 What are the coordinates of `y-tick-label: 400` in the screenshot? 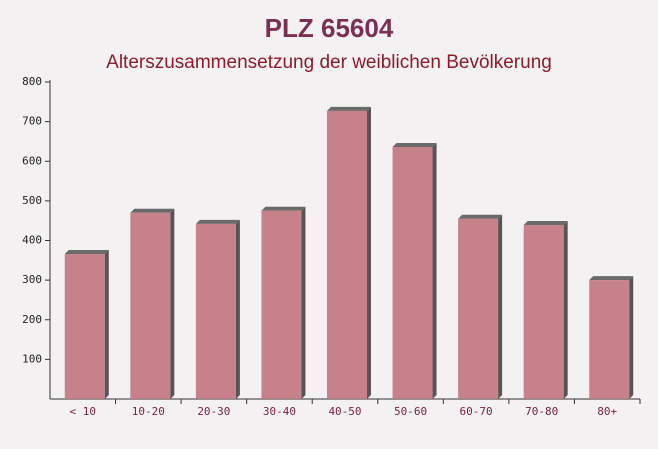 It's located at (32, 240).